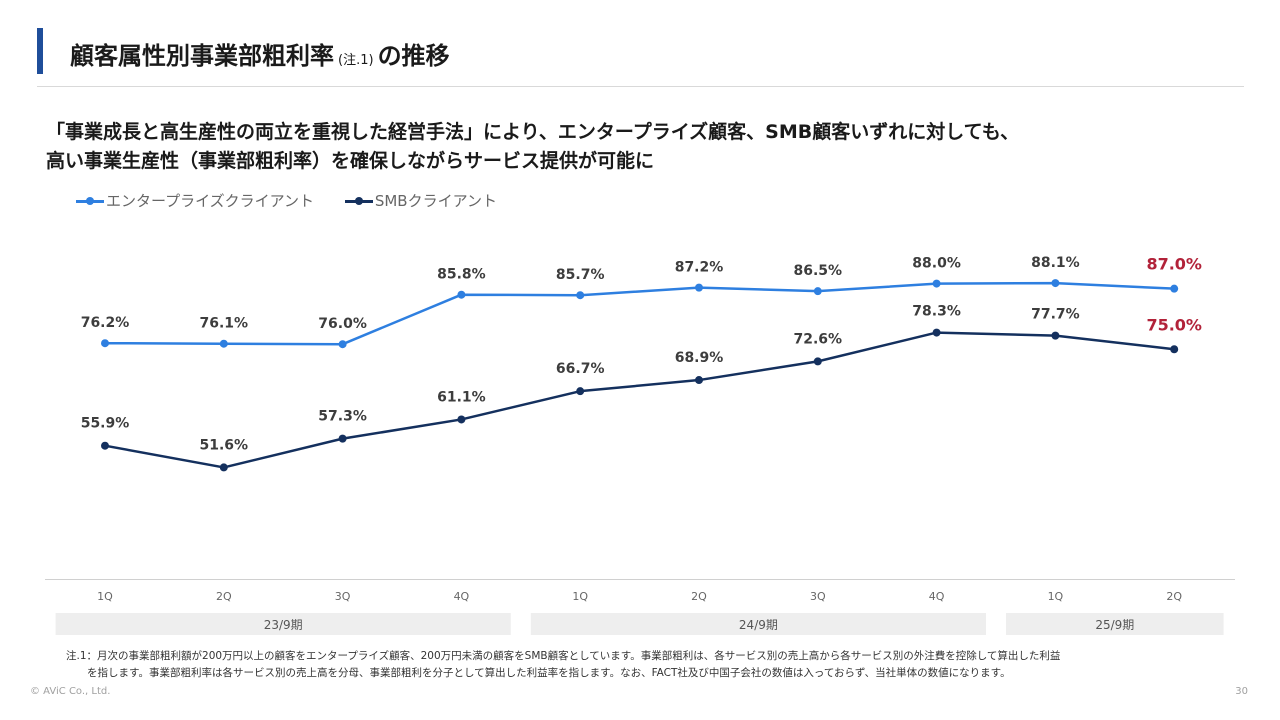 The image size is (1280, 720). I want to click on period-label: 23/9期, so click(283, 625).